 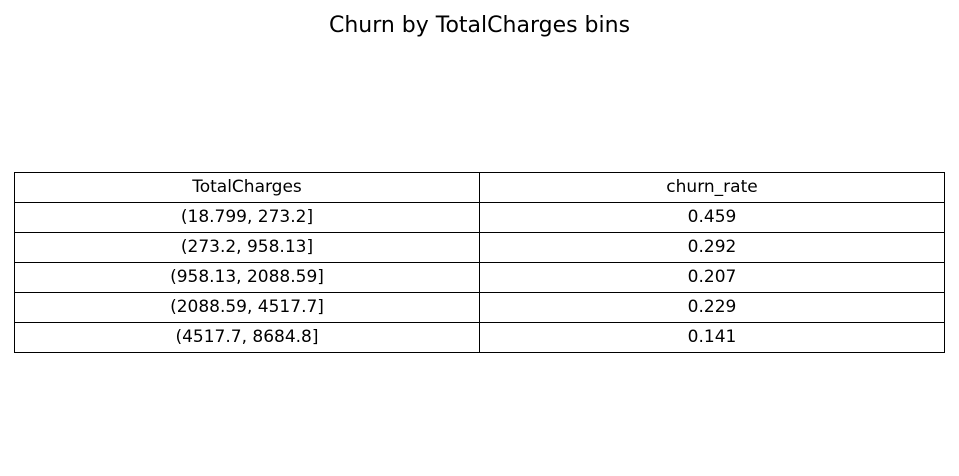 What do you see at coordinates (712, 217) in the screenshot?
I see `table-cell-churn-rate: 0.459` at bounding box center [712, 217].